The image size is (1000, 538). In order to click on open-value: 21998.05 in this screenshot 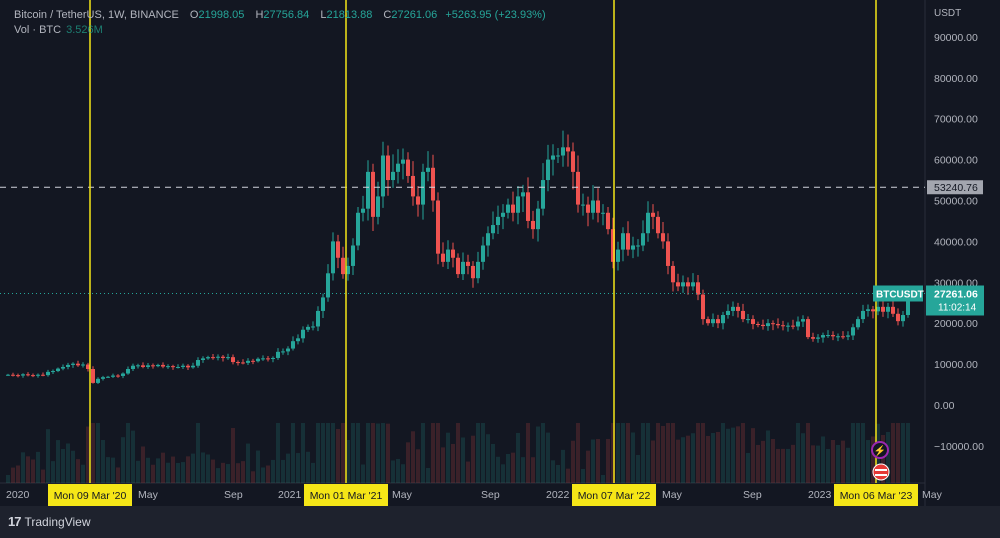, I will do `click(221, 15)`.